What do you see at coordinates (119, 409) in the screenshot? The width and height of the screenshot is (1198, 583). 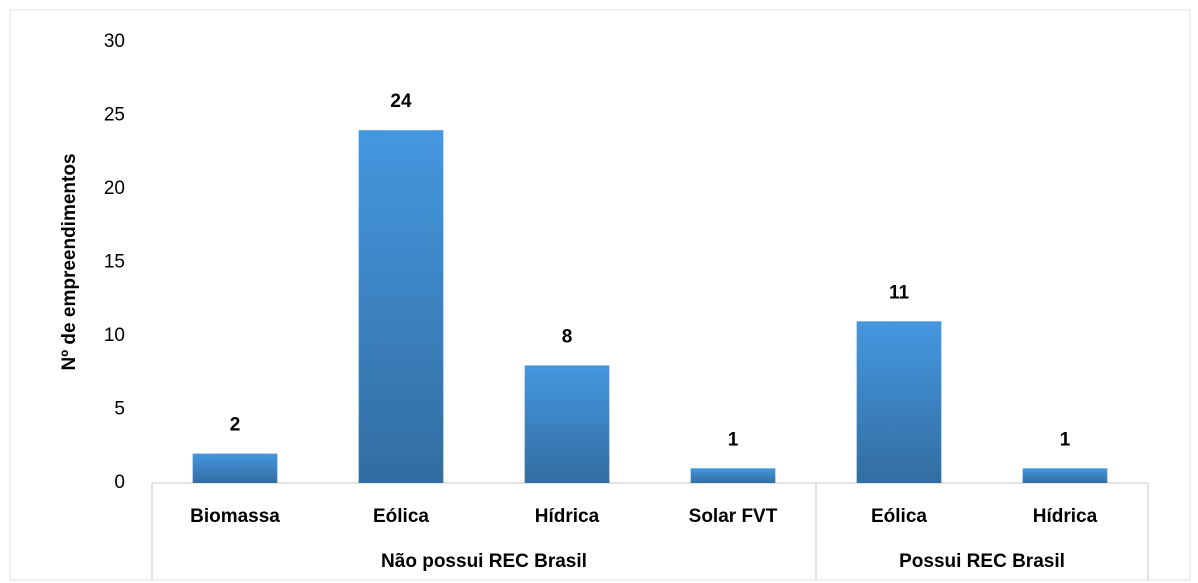 I see `y-tick-label: 5` at bounding box center [119, 409].